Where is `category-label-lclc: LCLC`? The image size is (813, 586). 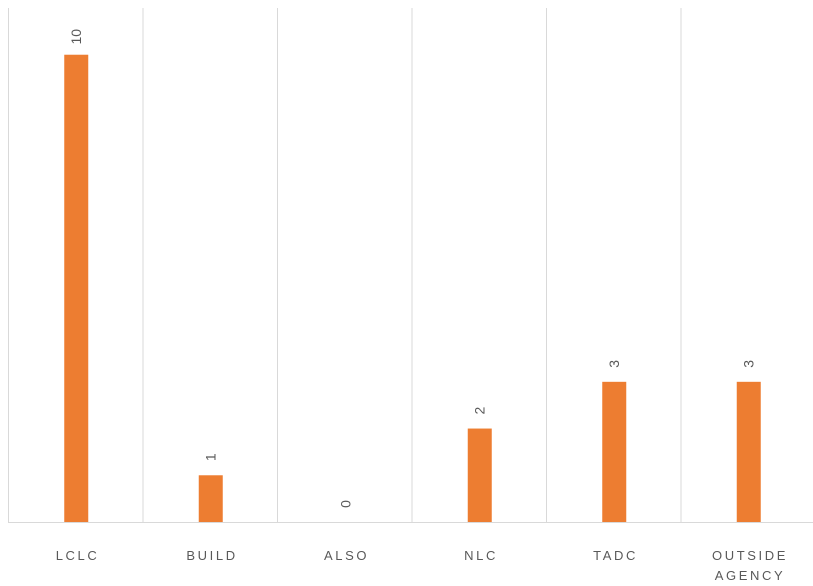
category-label-lclc: LCLC is located at coordinates (78, 555).